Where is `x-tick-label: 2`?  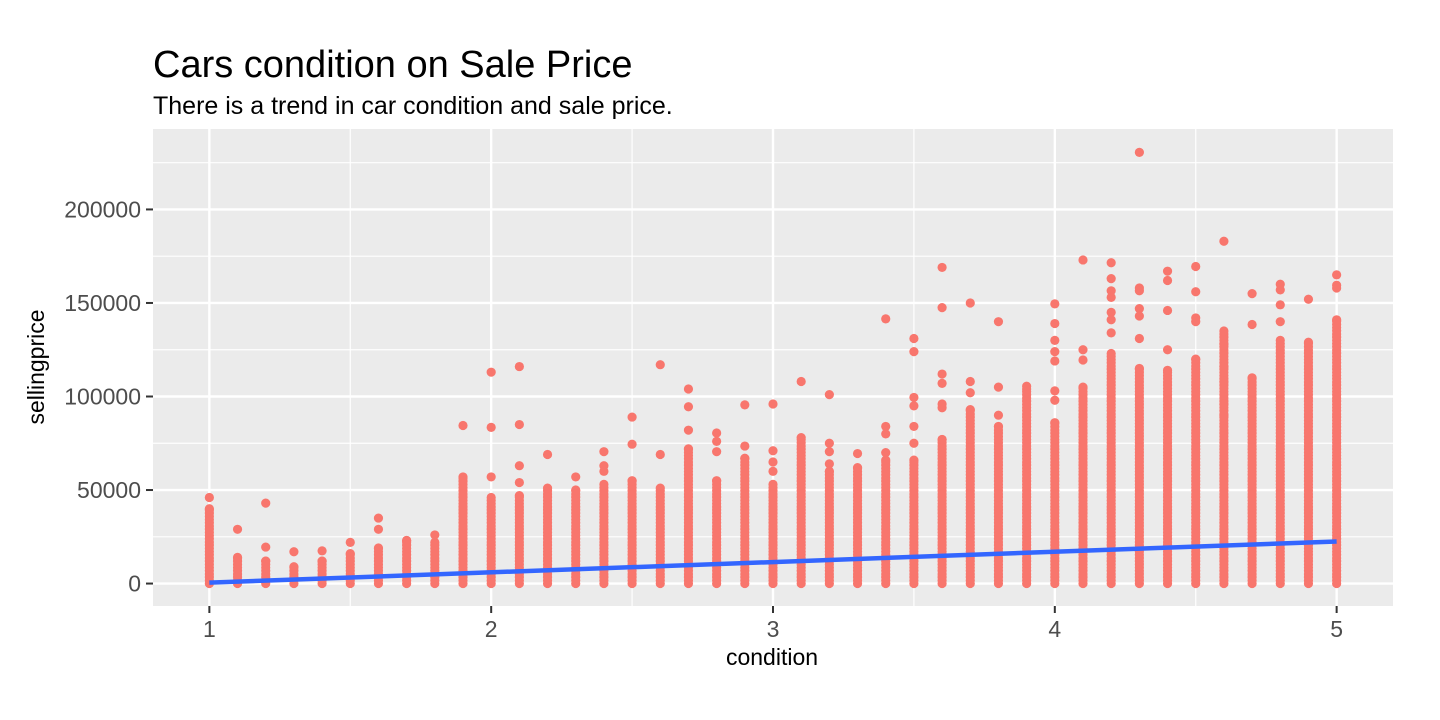
x-tick-label: 2 is located at coordinates (491, 629).